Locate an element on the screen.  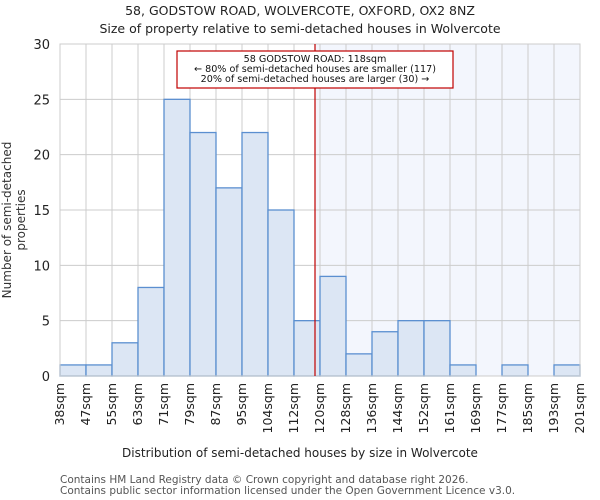
x-tick-label: 161sqm is located at coordinates (449, 408).